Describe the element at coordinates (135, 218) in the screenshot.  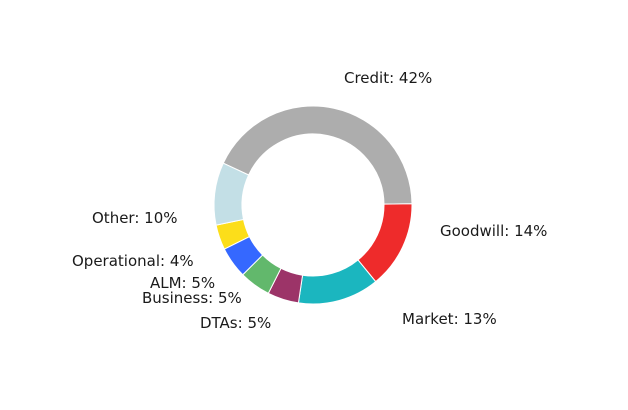
I see `label-other: Other: 10%` at that location.